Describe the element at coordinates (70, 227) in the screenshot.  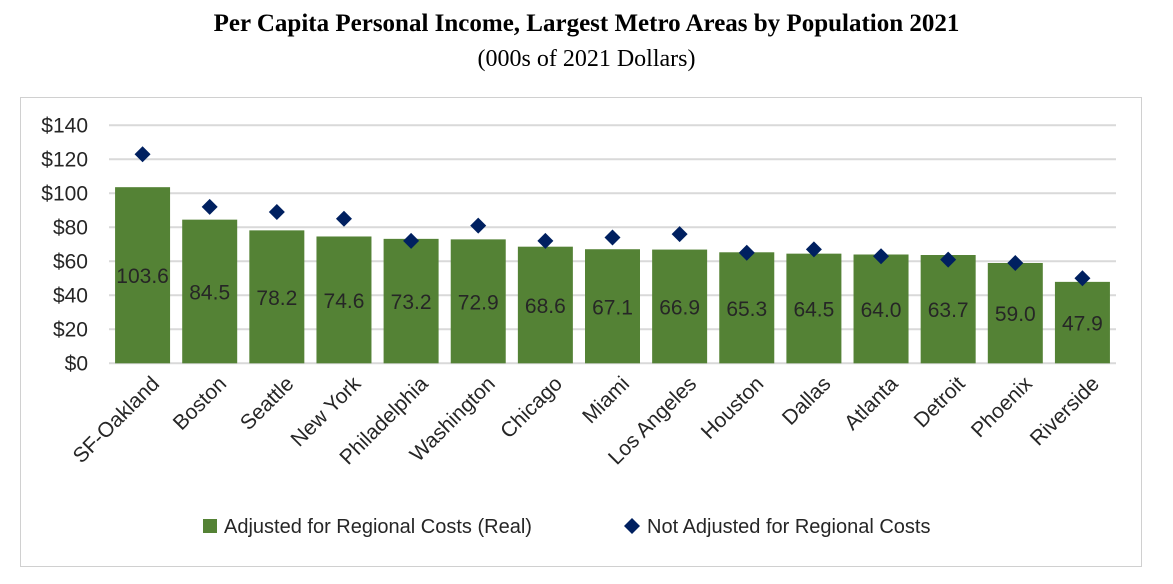
I see `y-tick-label: $80` at that location.